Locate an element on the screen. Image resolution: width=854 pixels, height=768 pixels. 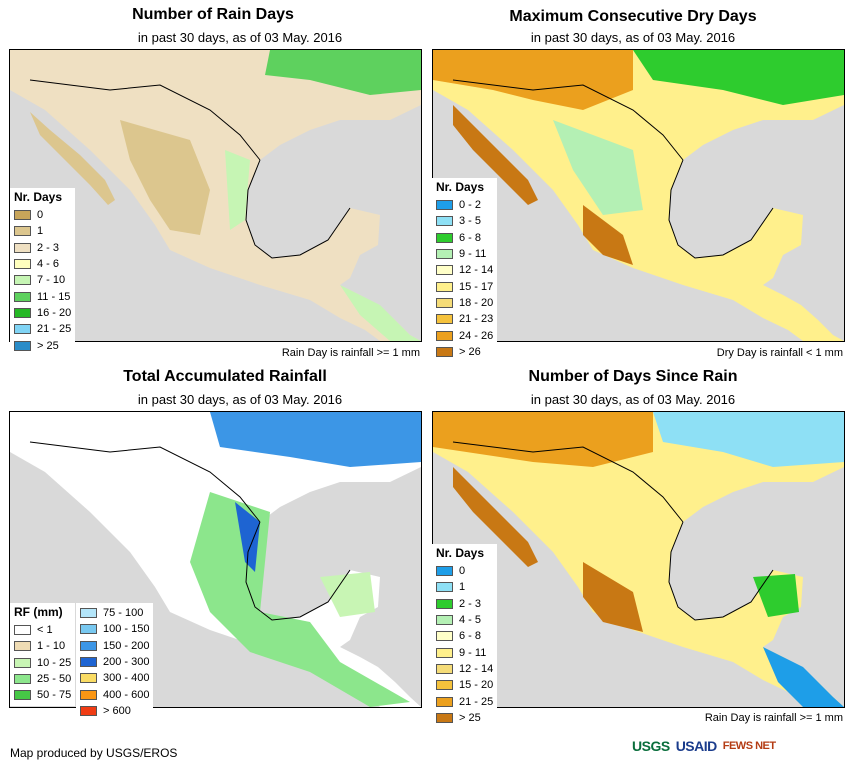
interior-light is located at coordinates (598, 167).